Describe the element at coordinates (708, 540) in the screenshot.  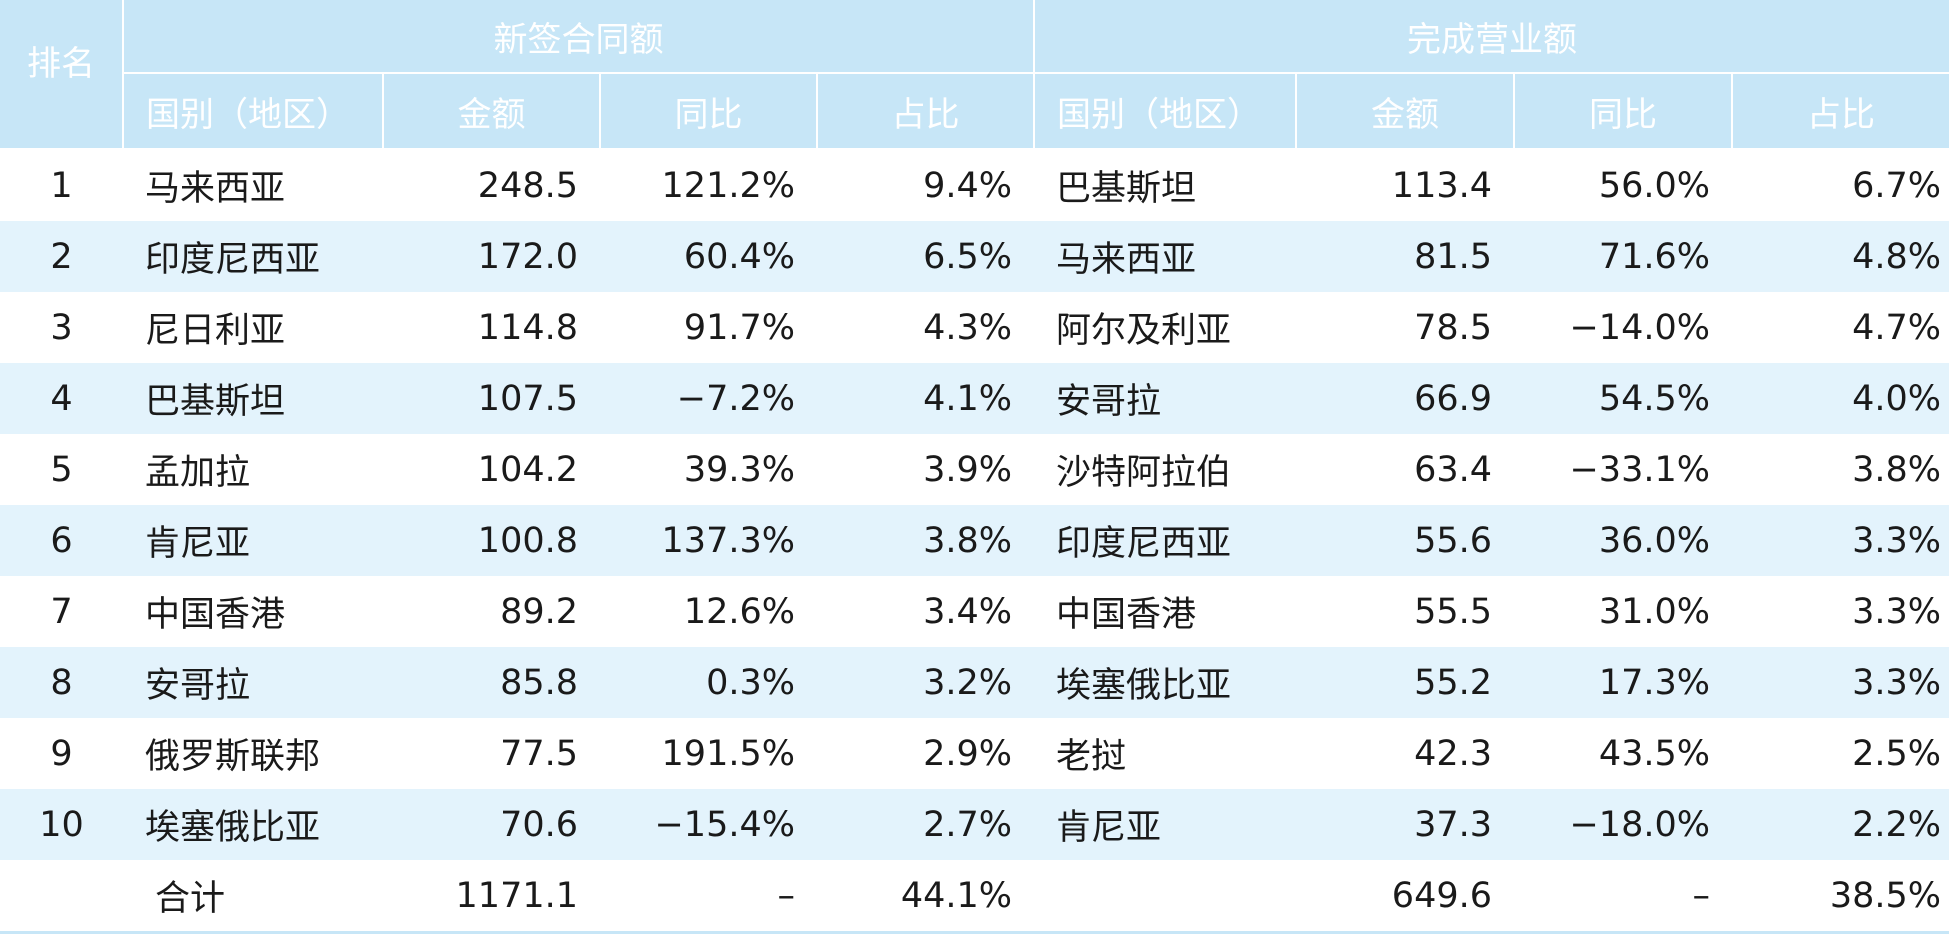
I see `nc-yoy-cell: 137.3%` at that location.